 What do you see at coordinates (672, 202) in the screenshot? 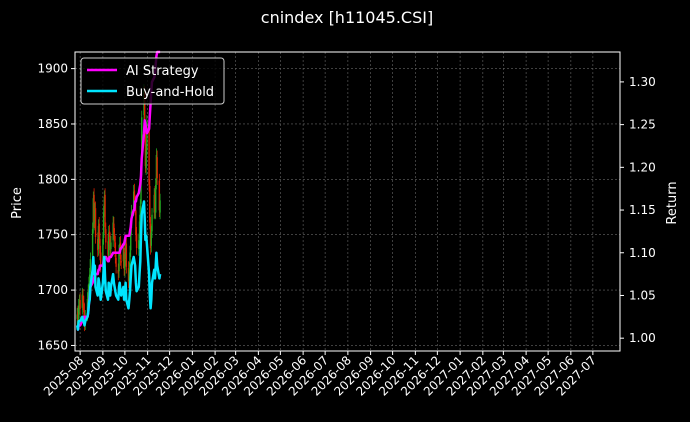
I see `right-y-axis-label: Return` at bounding box center [672, 202].